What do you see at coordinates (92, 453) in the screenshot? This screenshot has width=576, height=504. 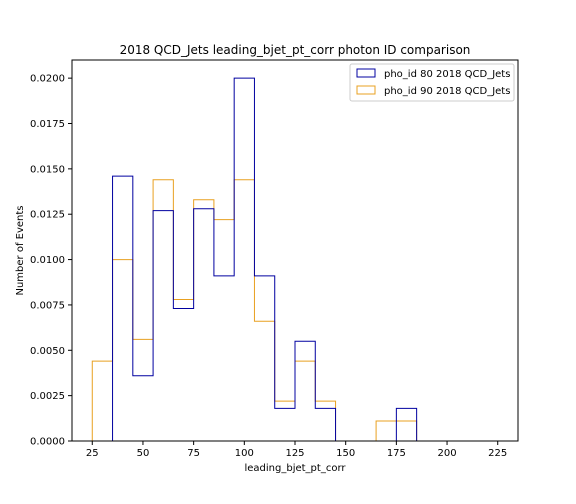 I see `x-tick-label: 25` at bounding box center [92, 453].